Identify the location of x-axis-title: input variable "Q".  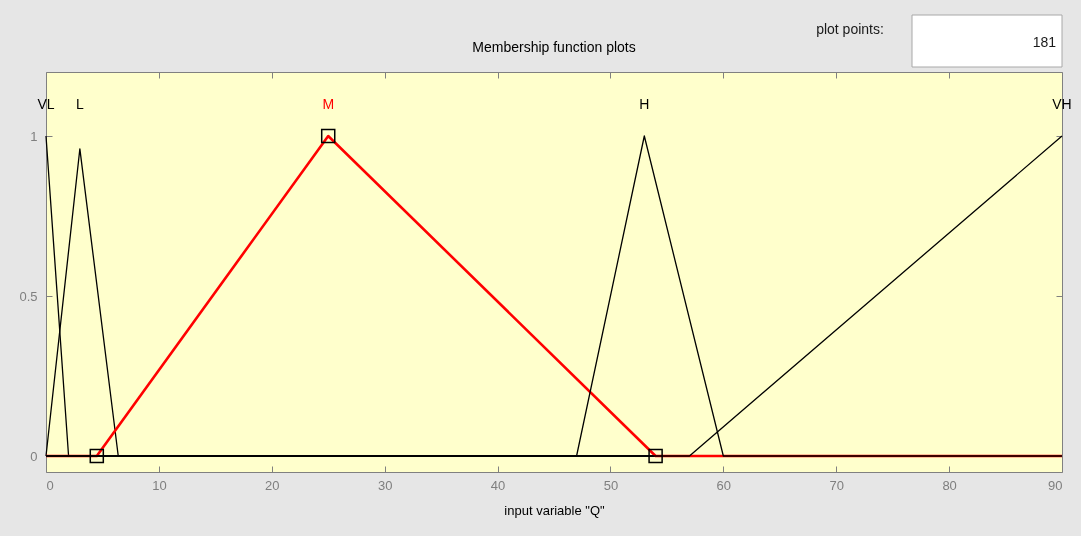
(555, 510).